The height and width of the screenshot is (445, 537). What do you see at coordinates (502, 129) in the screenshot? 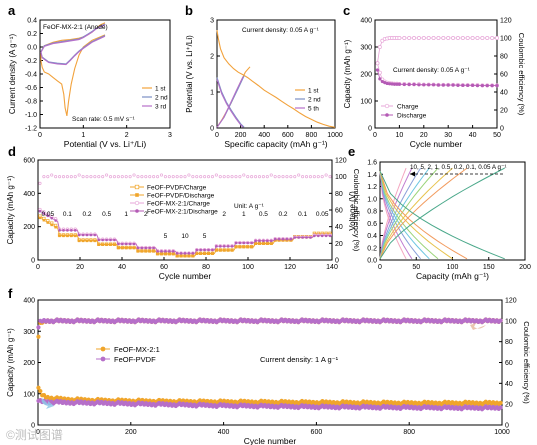
I see `c-y2-tick-label: 0` at bounding box center [502, 129].